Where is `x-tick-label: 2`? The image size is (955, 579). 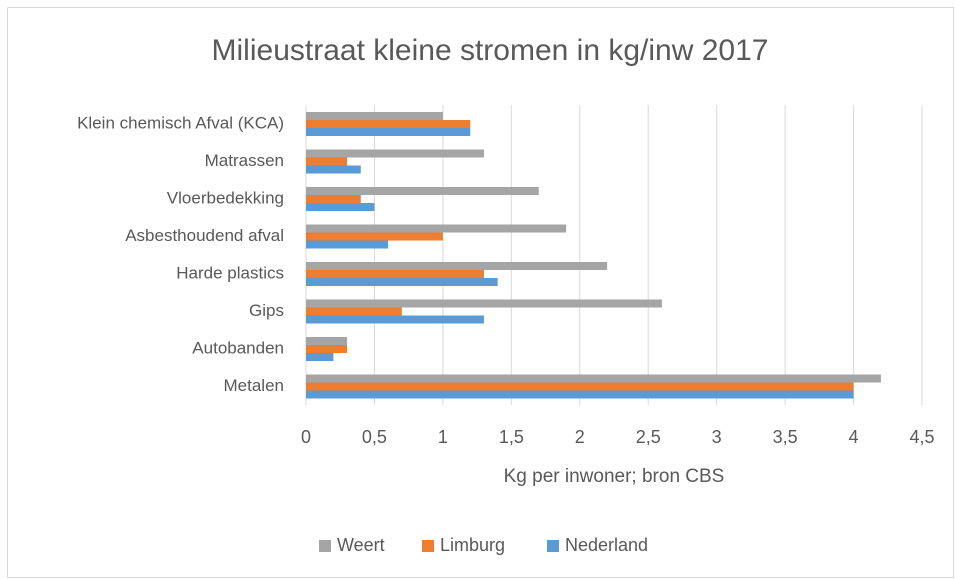
x-tick-label: 2 is located at coordinates (580, 437).